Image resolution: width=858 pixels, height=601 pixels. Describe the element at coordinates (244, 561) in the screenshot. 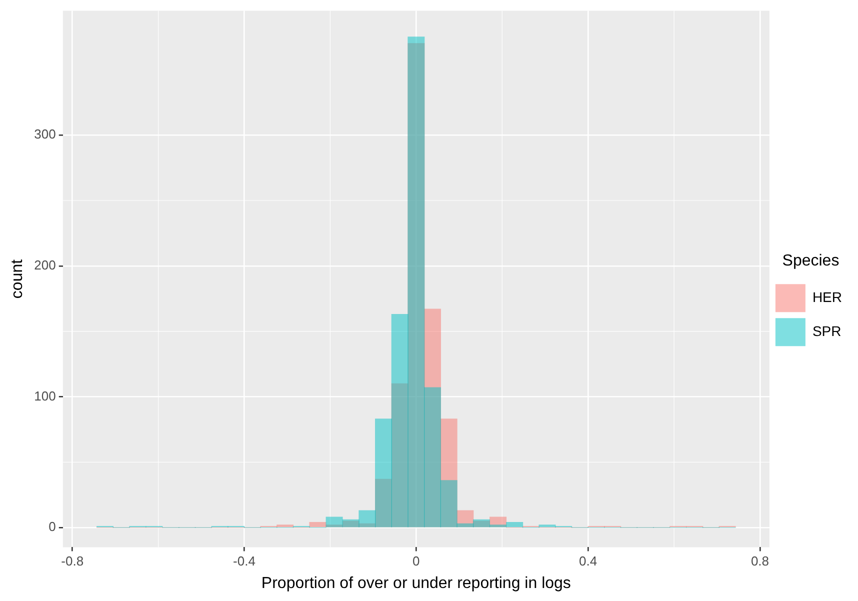

I see `x-tick-label: -0.4` at that location.